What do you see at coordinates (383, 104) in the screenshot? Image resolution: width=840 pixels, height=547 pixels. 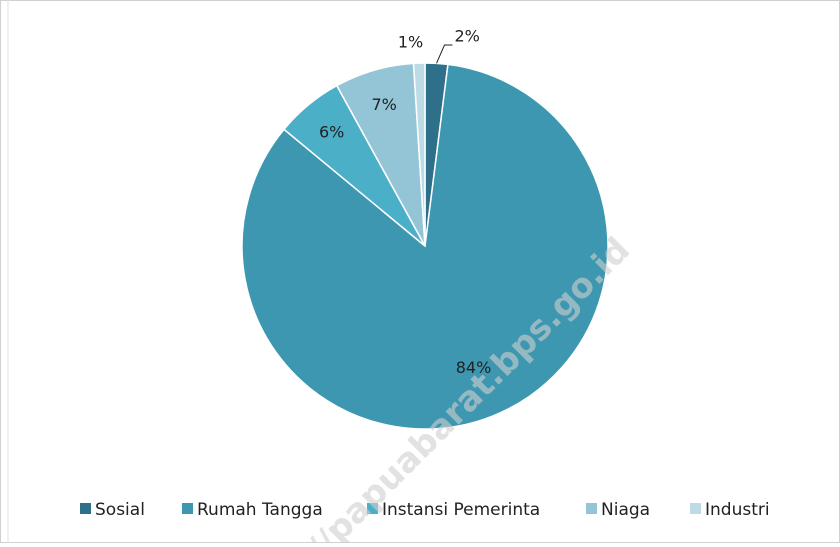 I see `data-label: 7%` at bounding box center [383, 104].